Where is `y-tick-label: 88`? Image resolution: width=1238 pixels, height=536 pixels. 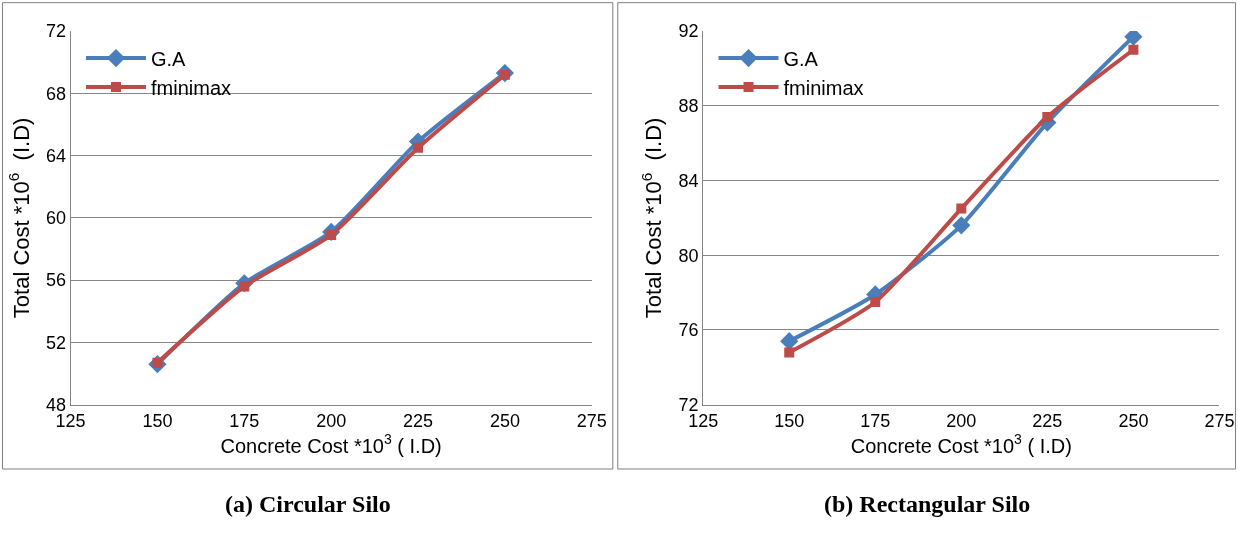 y-tick-label: 88 is located at coordinates (688, 106).